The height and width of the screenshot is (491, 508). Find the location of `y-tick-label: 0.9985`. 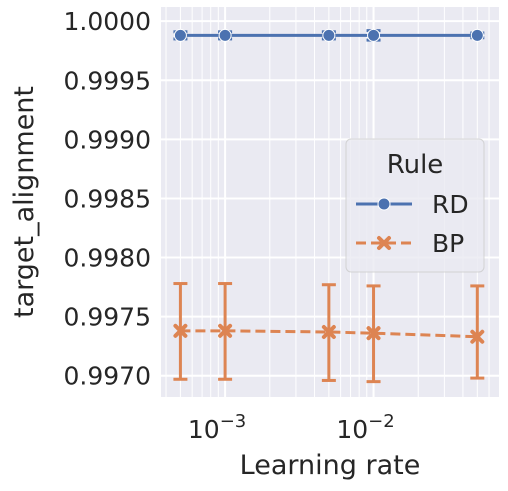

y-tick-label: 0.9985 is located at coordinates (107, 198).